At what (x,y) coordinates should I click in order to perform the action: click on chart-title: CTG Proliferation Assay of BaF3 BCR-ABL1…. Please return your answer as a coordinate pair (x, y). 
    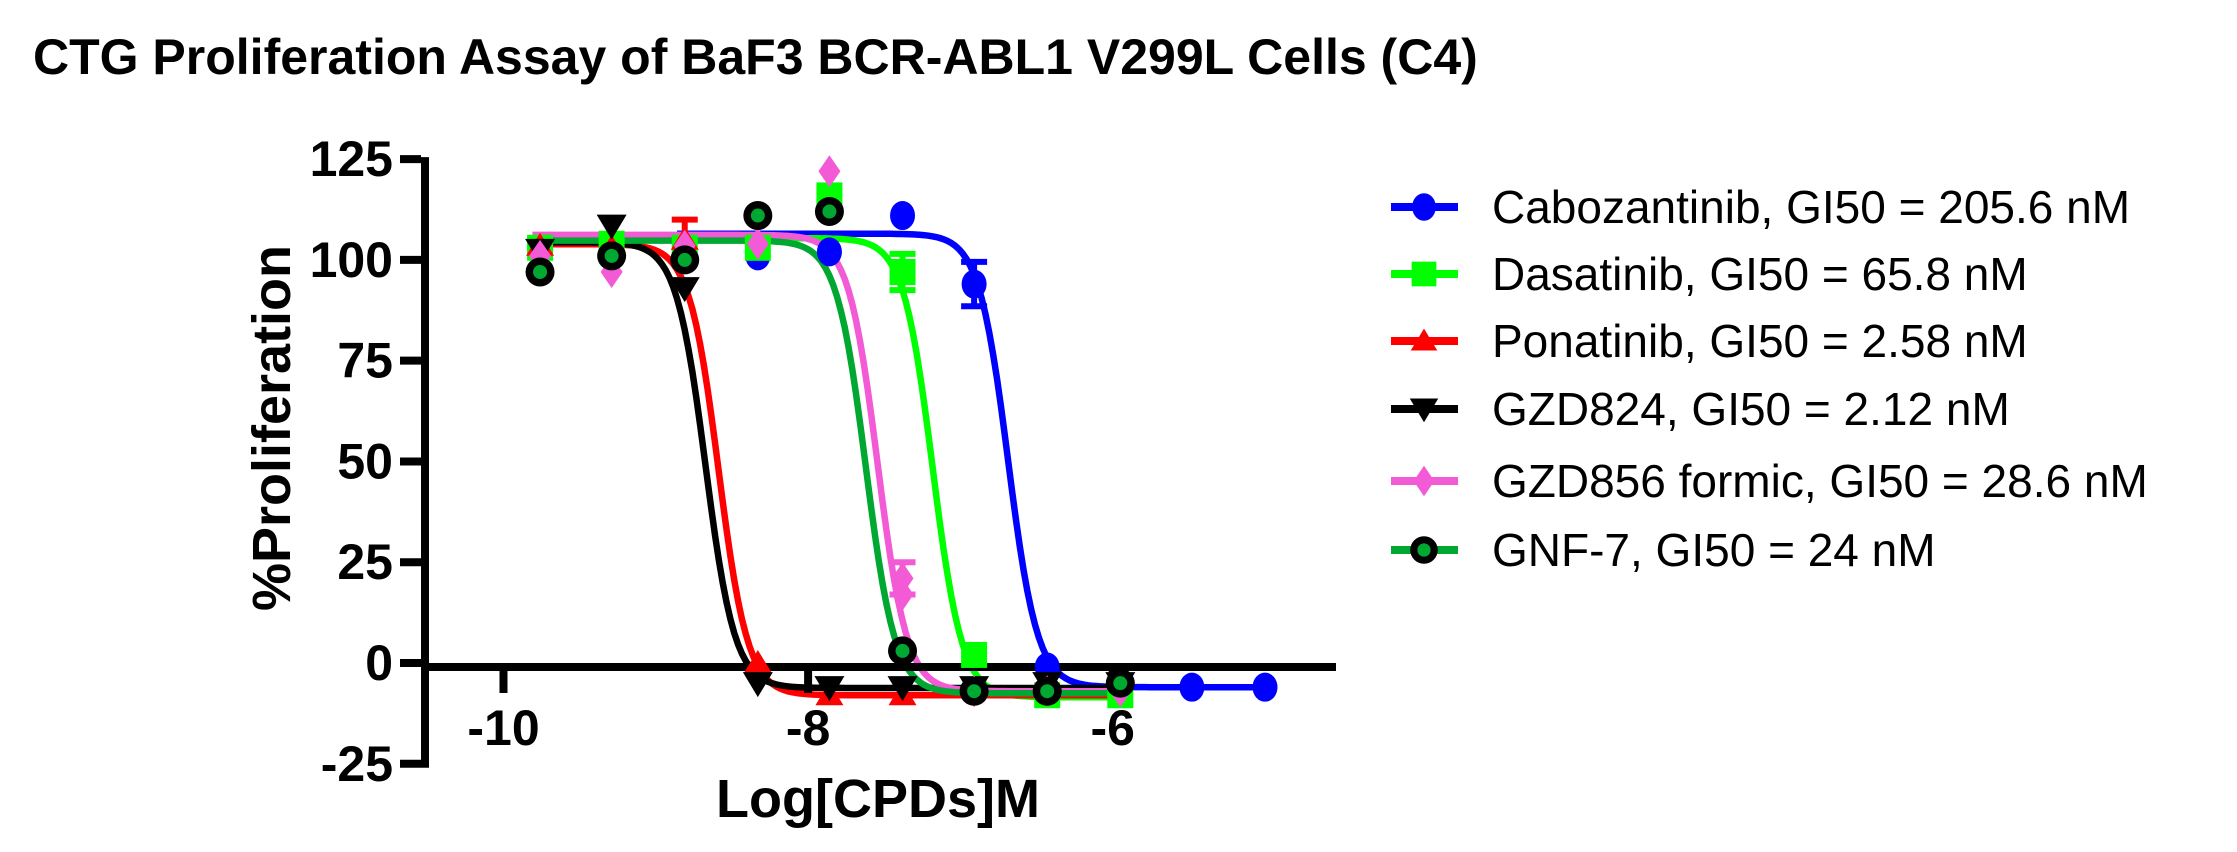
    Looking at the image, I should click on (755, 57).